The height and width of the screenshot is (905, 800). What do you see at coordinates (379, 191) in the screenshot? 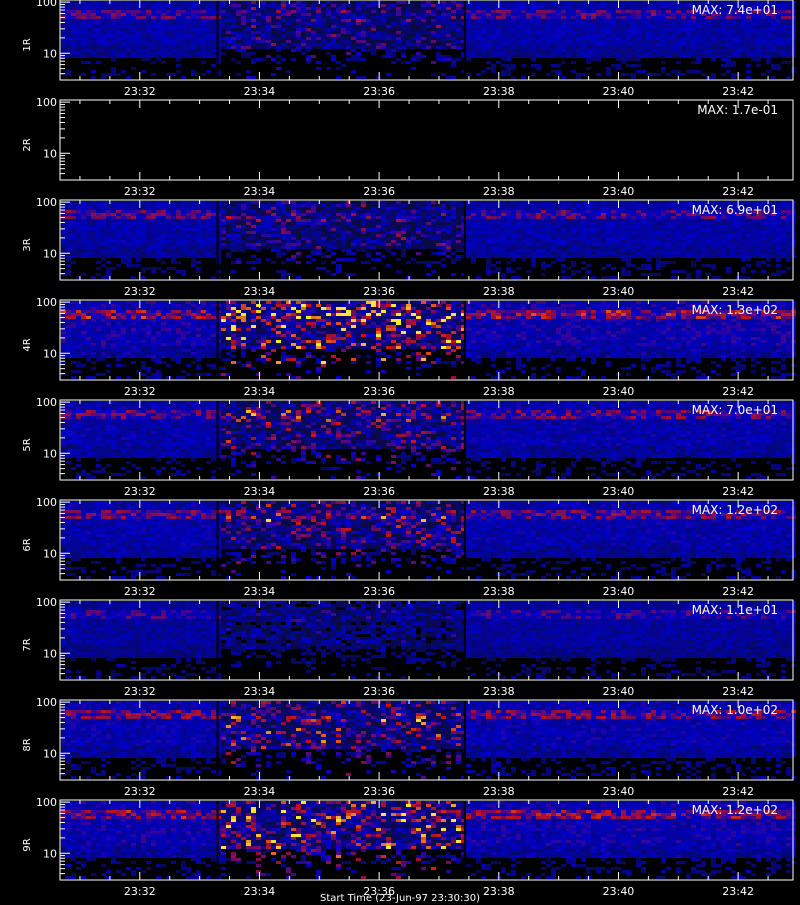
I see `x-tick-label: 23:36` at bounding box center [379, 191].